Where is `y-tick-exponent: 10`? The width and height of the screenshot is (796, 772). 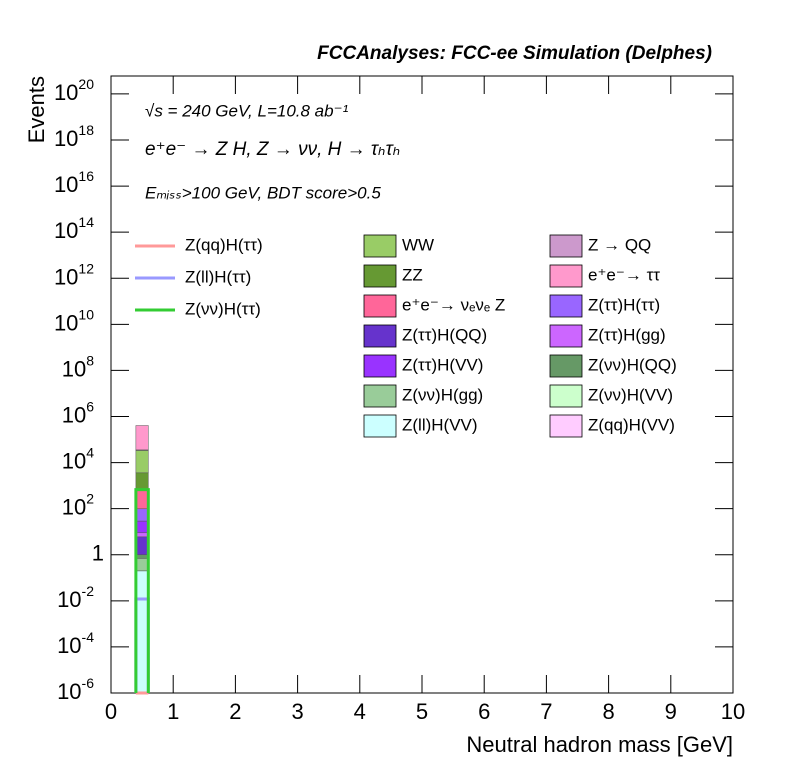
y-tick-exponent: 10 is located at coordinates (86, 314).